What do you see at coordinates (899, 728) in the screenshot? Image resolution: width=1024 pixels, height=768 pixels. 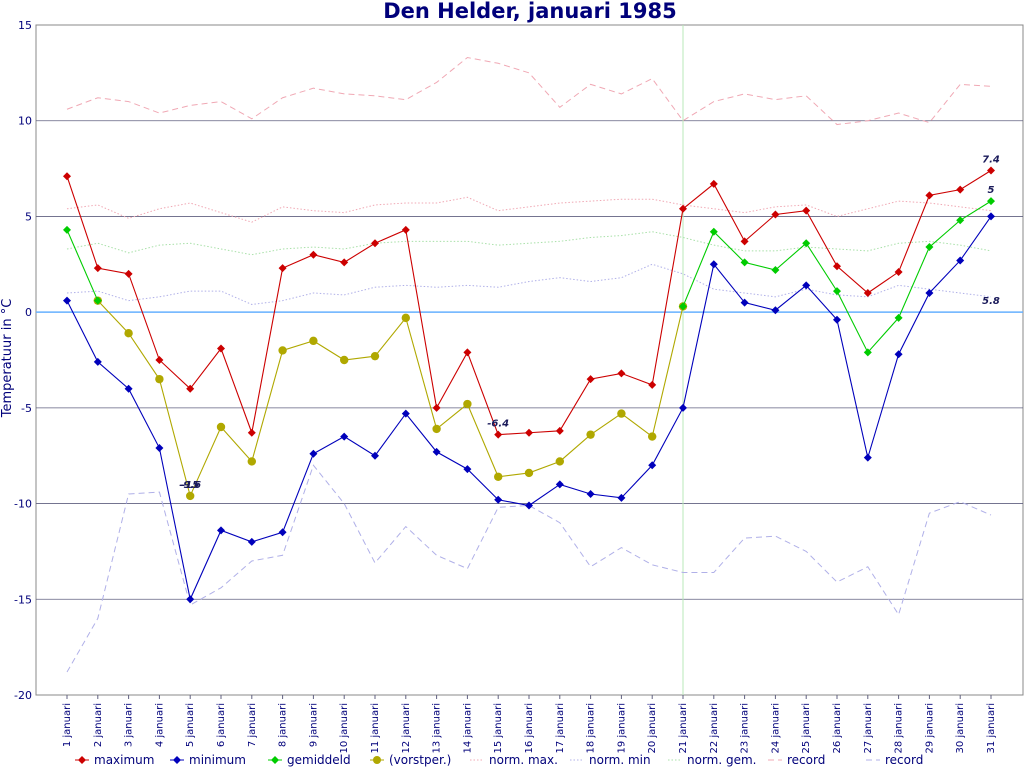 I see `x-tick-label: 28 januari` at bounding box center [899, 728].